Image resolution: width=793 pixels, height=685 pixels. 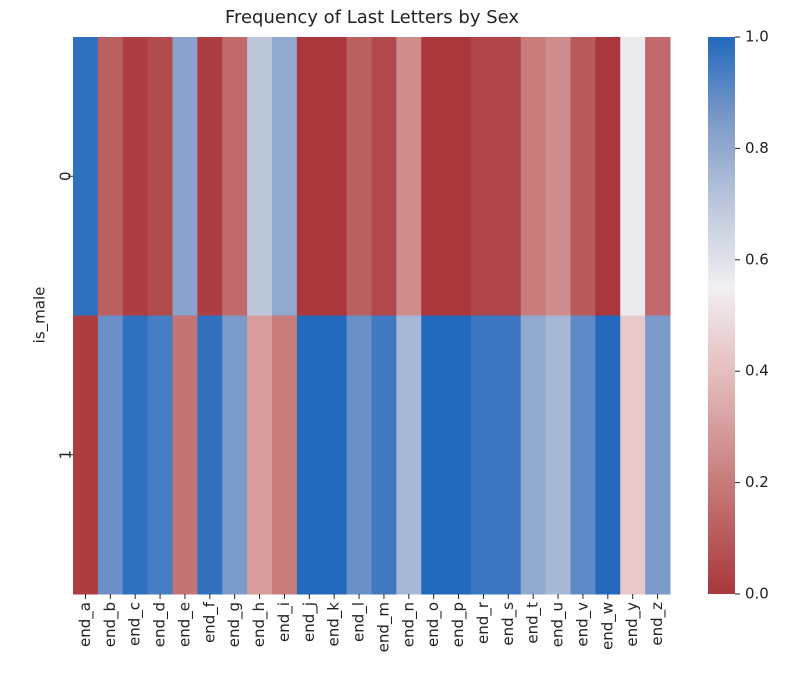 What do you see at coordinates (757, 148) in the screenshot?
I see `colorbar-tick-label: 0.8` at bounding box center [757, 148].